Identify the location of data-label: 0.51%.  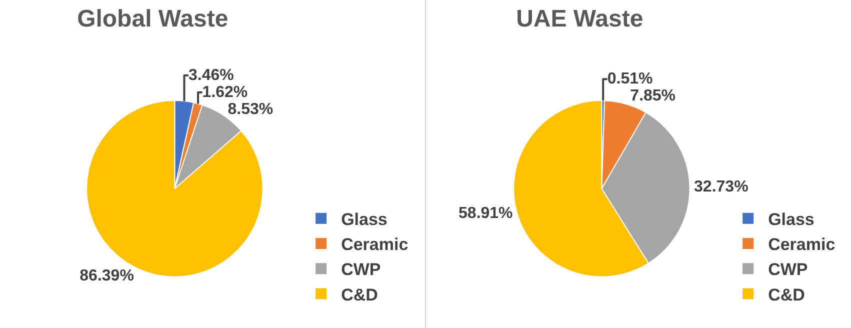
(630, 79).